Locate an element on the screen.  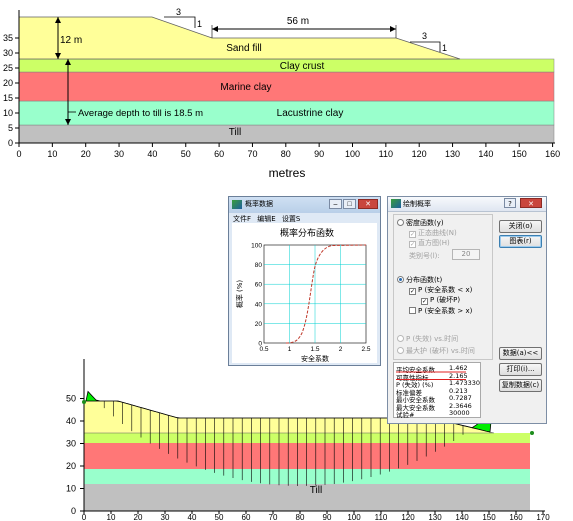
x-tick-label: 140 is located at coordinates (462, 517).